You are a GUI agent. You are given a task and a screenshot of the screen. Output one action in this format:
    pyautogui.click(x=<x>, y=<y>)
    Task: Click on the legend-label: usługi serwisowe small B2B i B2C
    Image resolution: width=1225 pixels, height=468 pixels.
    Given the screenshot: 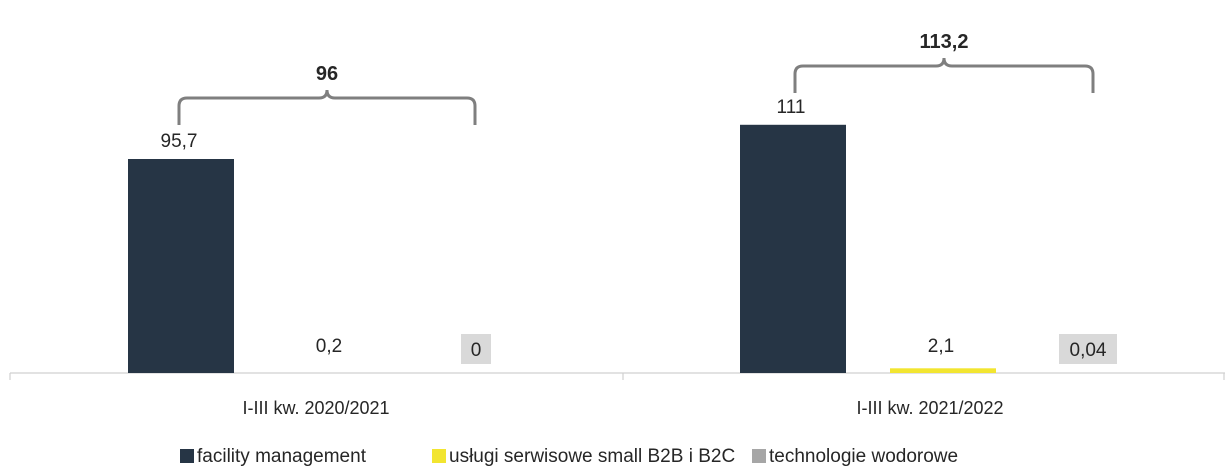 What is the action you would take?
    pyautogui.click(x=592, y=456)
    